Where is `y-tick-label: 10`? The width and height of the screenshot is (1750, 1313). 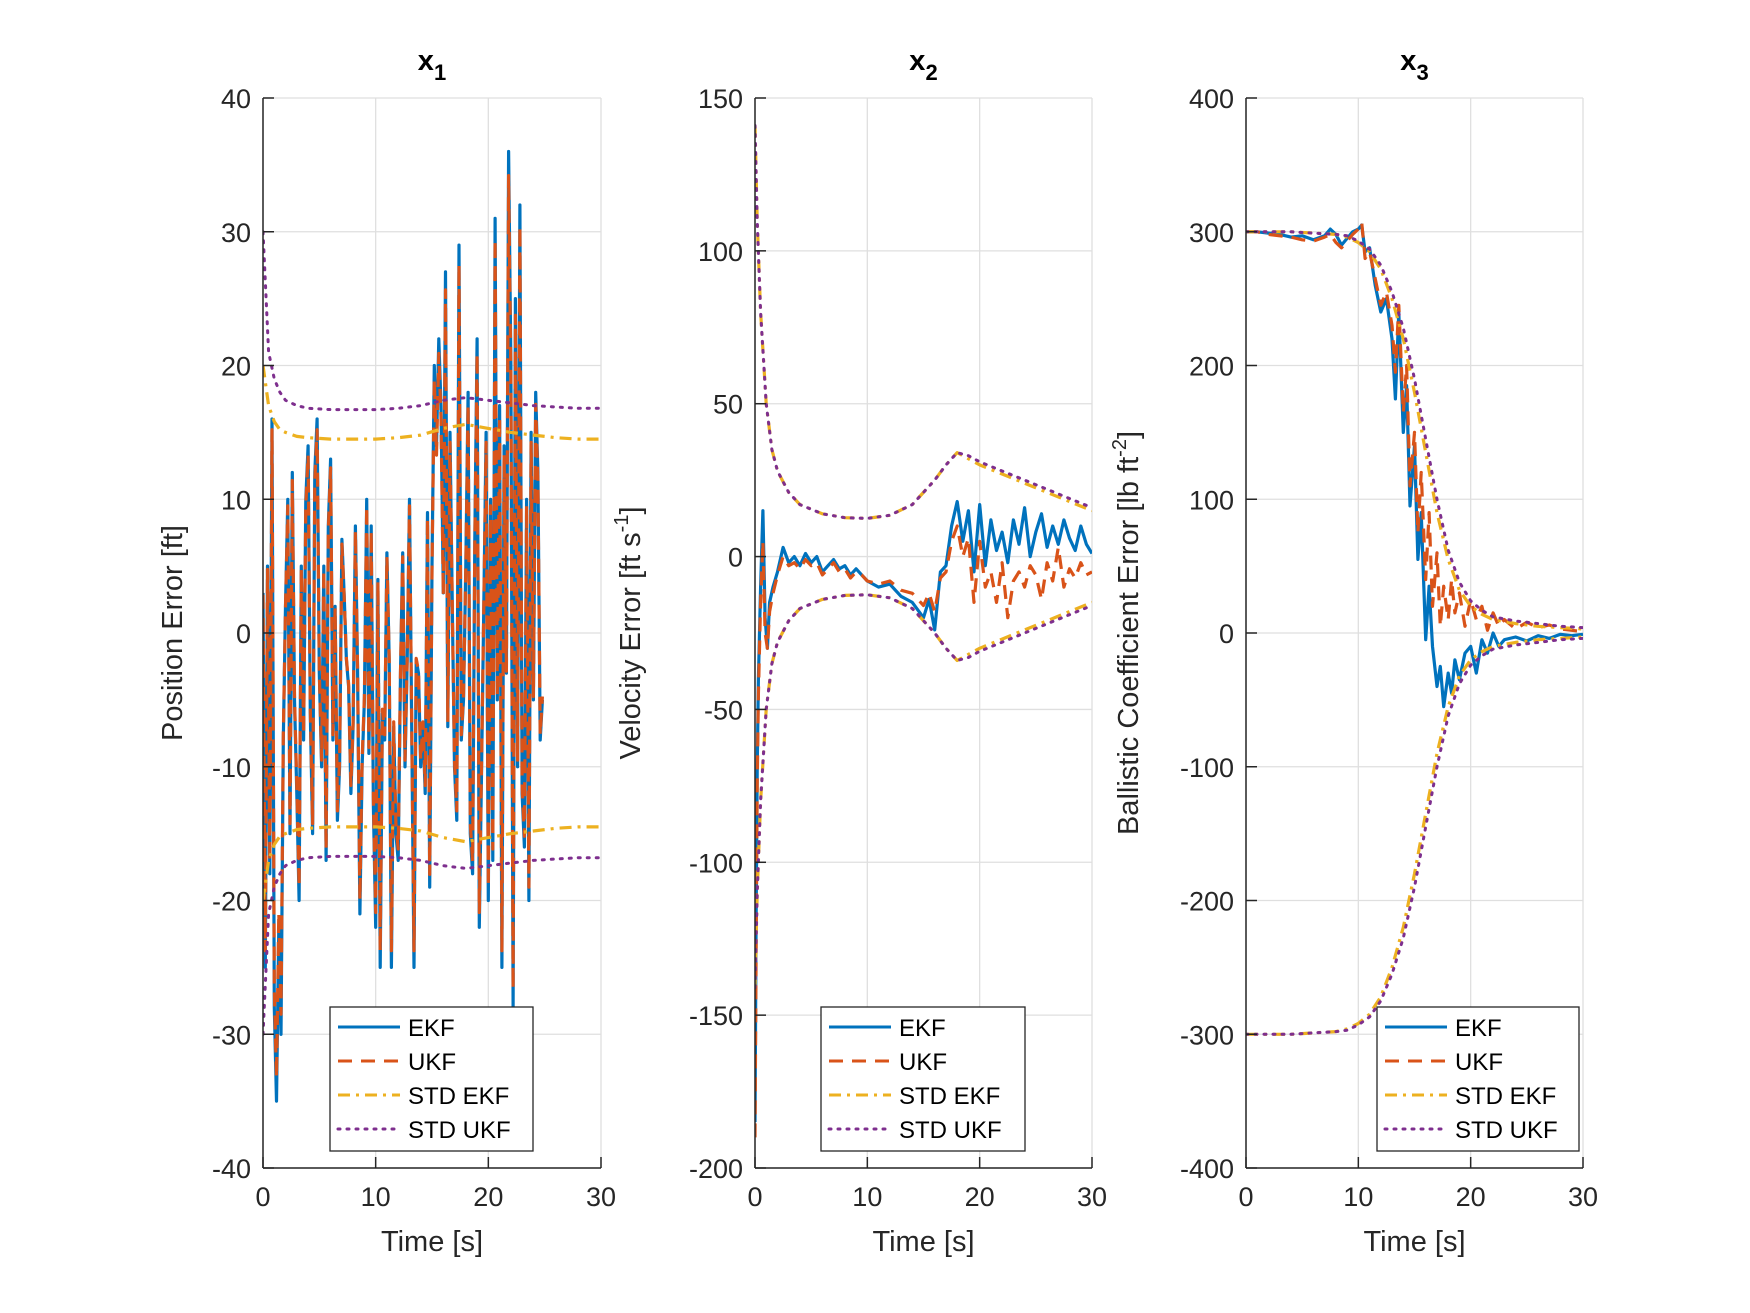
y-tick-label: 10 is located at coordinates (236, 500).